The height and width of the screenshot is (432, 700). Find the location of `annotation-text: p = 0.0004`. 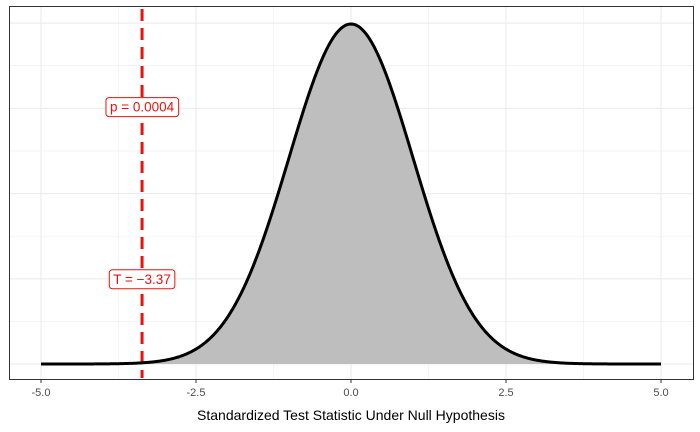

annotation-text: p = 0.0004 is located at coordinates (142, 107).